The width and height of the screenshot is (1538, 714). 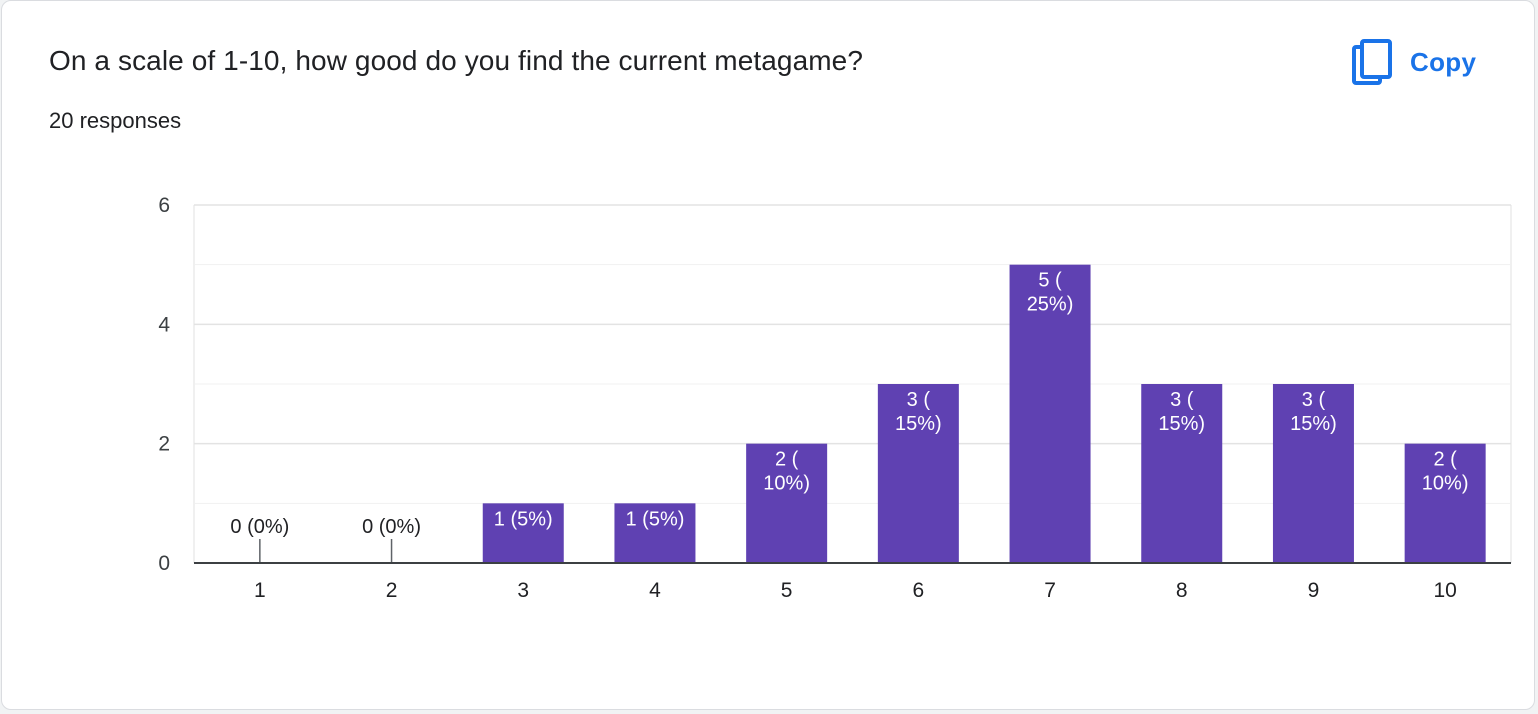 What do you see at coordinates (164, 563) in the screenshot?
I see `y-tick-label: 0` at bounding box center [164, 563].